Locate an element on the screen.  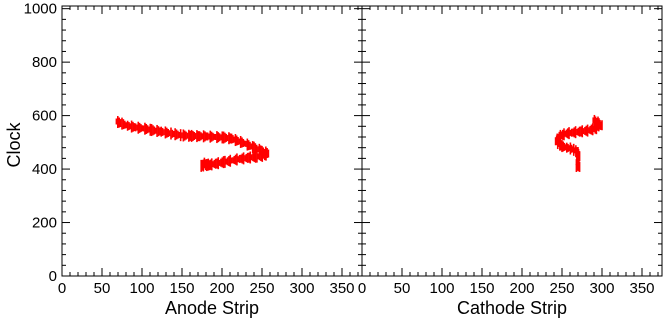
anode-data-marks is located at coordinates (192, 144).